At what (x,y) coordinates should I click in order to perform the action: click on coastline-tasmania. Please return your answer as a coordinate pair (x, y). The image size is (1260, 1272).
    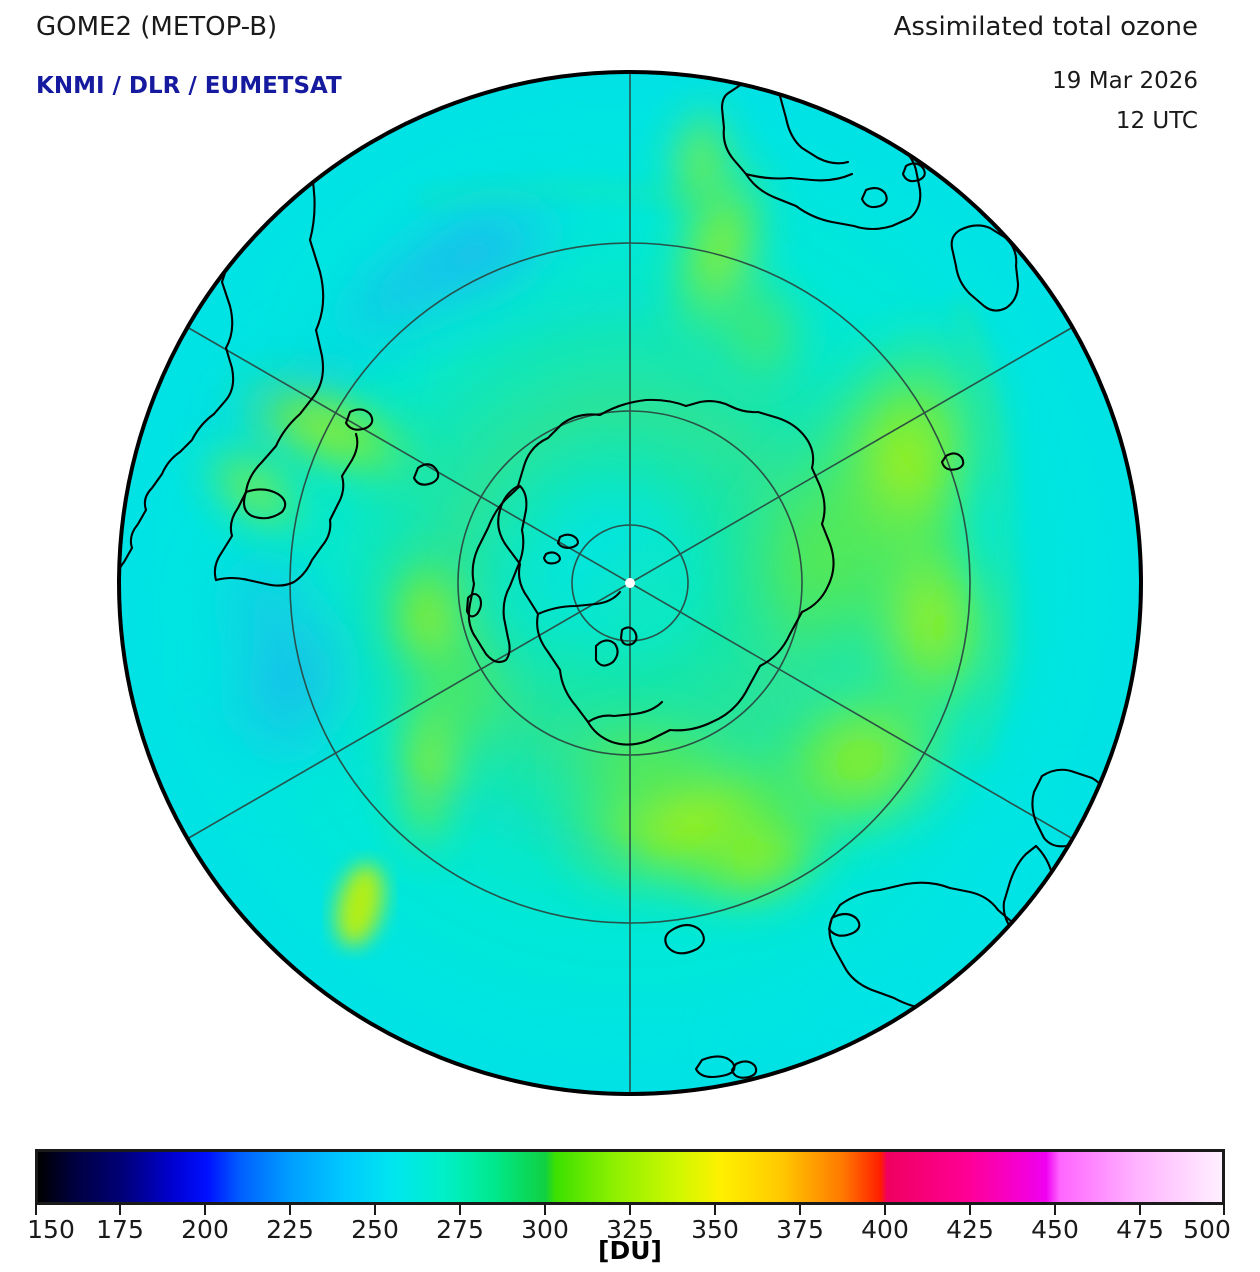
    Looking at the image, I should click on (968, 1026).